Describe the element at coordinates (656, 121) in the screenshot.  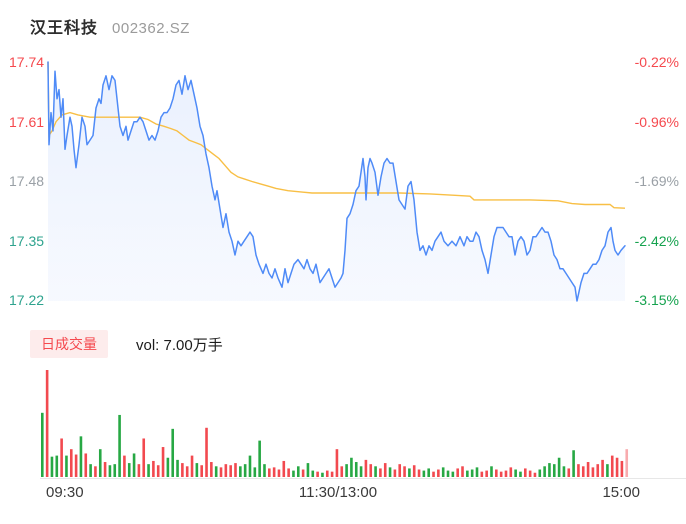
I see `pct-tick-1: -0.96%` at that location.